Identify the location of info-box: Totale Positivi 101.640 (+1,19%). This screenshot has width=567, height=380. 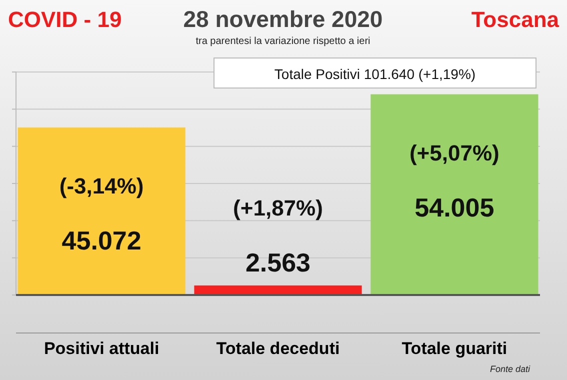
(375, 73).